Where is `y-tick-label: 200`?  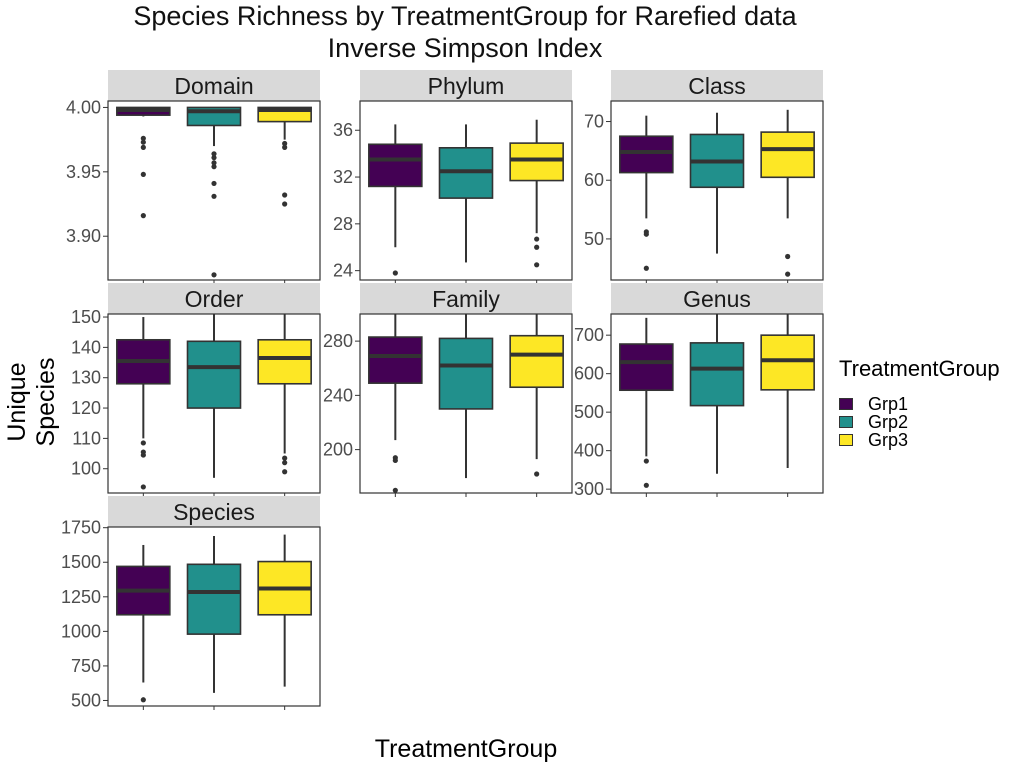
y-tick-label: 200 is located at coordinates (338, 450).